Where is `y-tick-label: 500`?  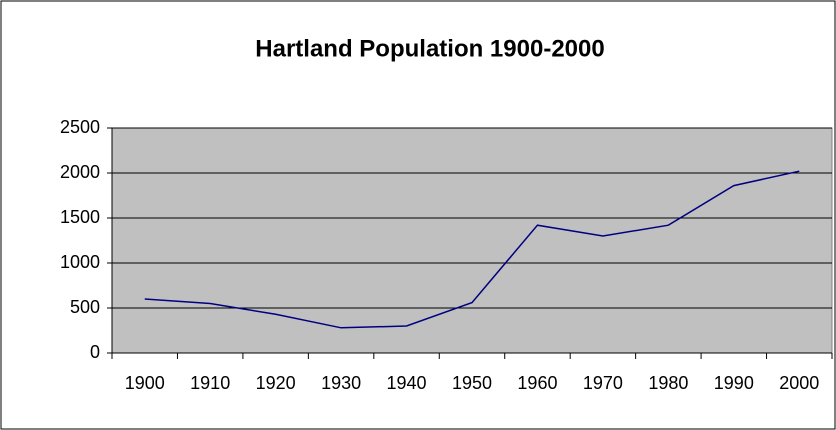 y-tick-label: 500 is located at coordinates (85, 307).